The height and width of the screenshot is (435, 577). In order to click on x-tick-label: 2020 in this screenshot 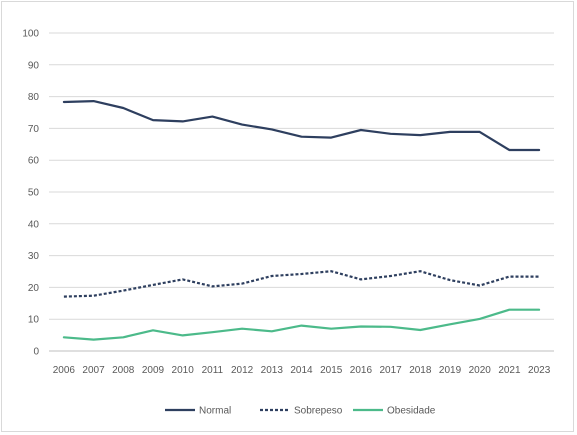, I will do `click(480, 370)`.